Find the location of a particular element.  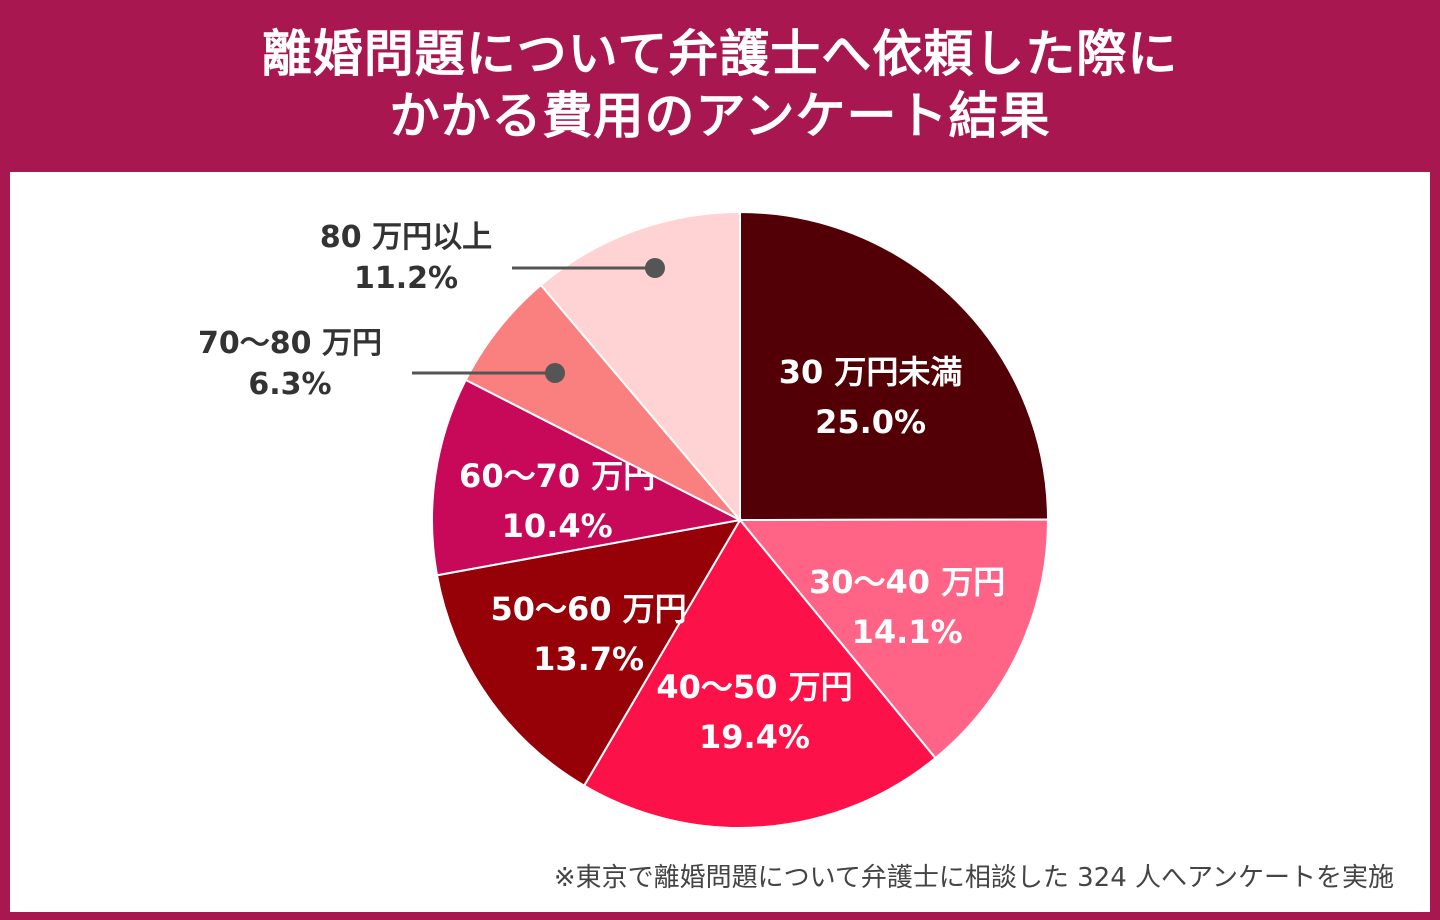

slice-category-label-1: 30 万円未満 is located at coordinates (871, 372).